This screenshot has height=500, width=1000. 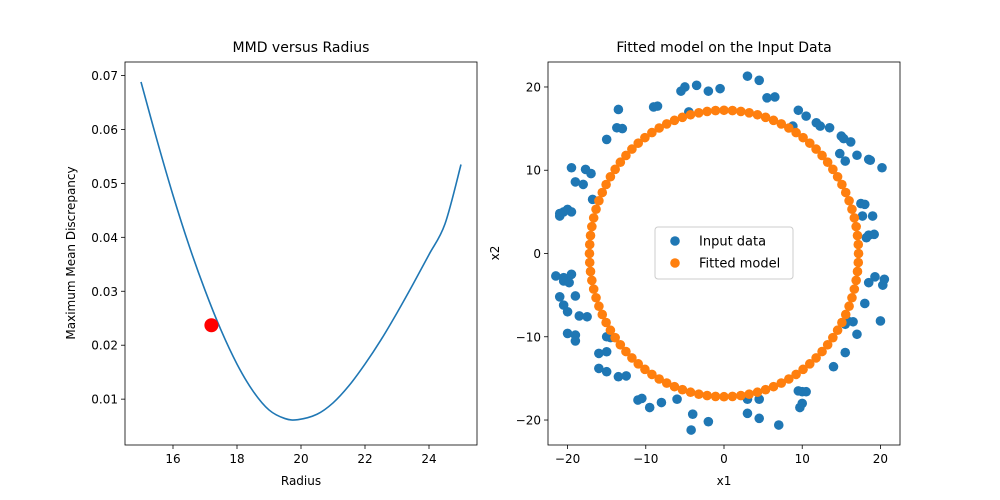 What do you see at coordinates (364, 459) in the screenshot?
I see `mmd-xtick-label: 22` at bounding box center [364, 459].